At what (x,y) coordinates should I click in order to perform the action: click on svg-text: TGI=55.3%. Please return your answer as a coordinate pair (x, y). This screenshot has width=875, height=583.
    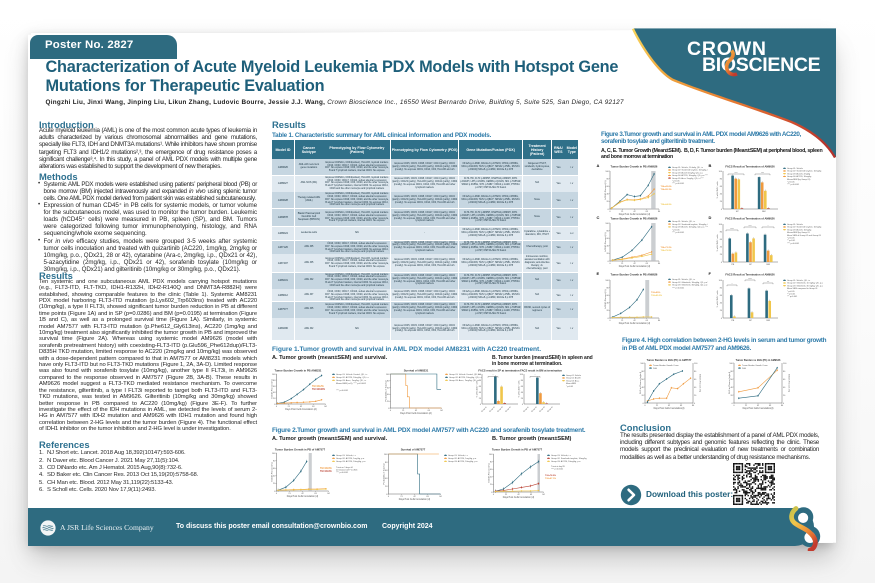
    Looking at the image, I should click on (666, 190).